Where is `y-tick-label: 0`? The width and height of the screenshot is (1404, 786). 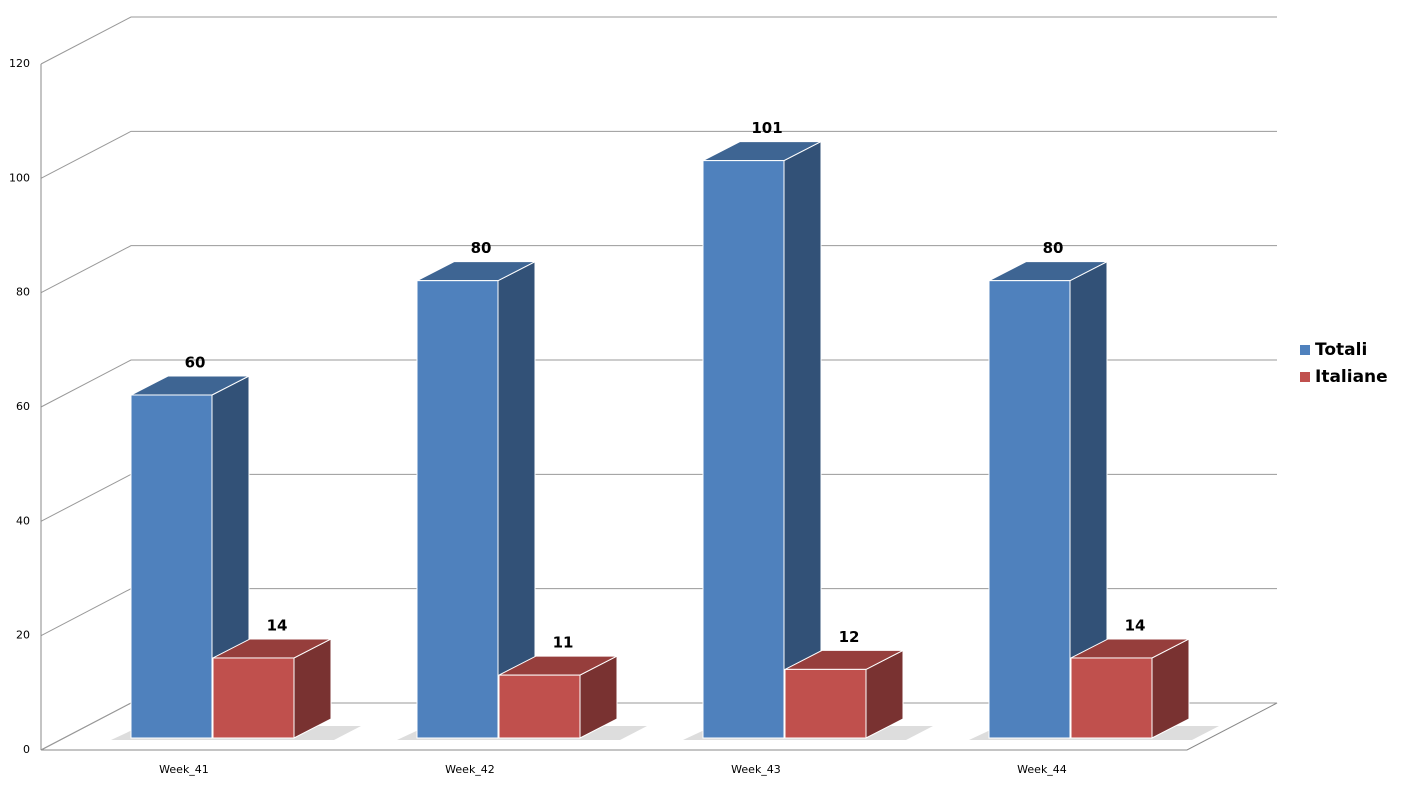
y-tick-label: 0 is located at coordinates (26, 749).